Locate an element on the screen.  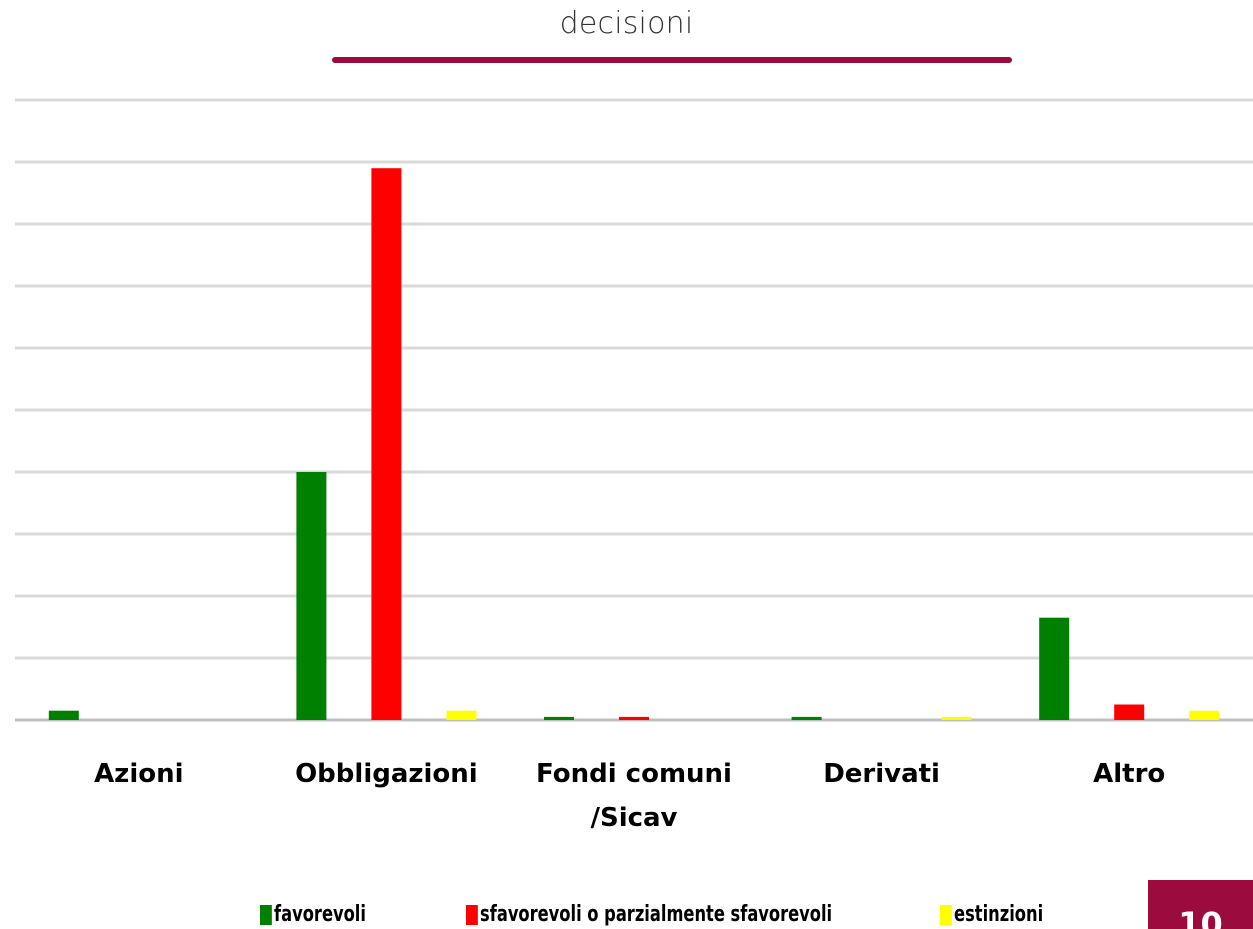
legend-item-estinzioni: estinzioni is located at coordinates (991, 914).